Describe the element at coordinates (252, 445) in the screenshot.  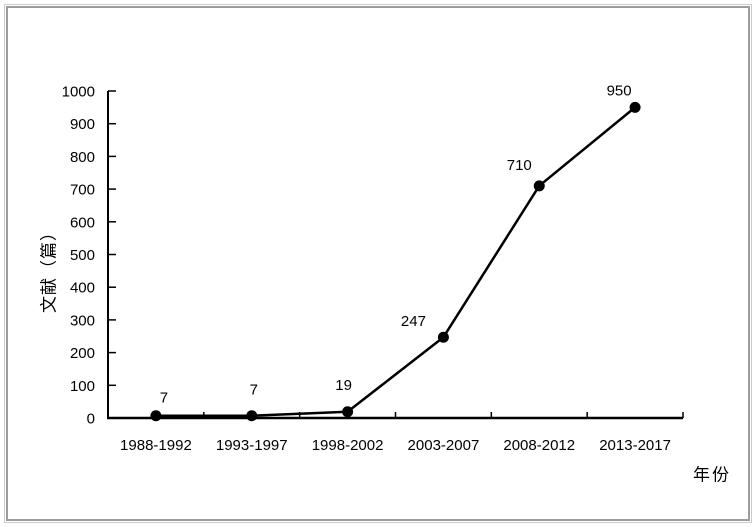
I see `x-axis-category-label: 1993-1997` at that location.